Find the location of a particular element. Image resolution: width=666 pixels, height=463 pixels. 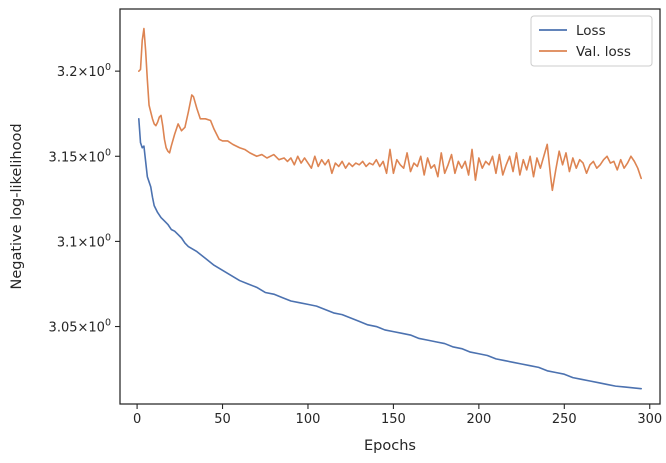

x-tick-label: 250 is located at coordinates (564, 419).